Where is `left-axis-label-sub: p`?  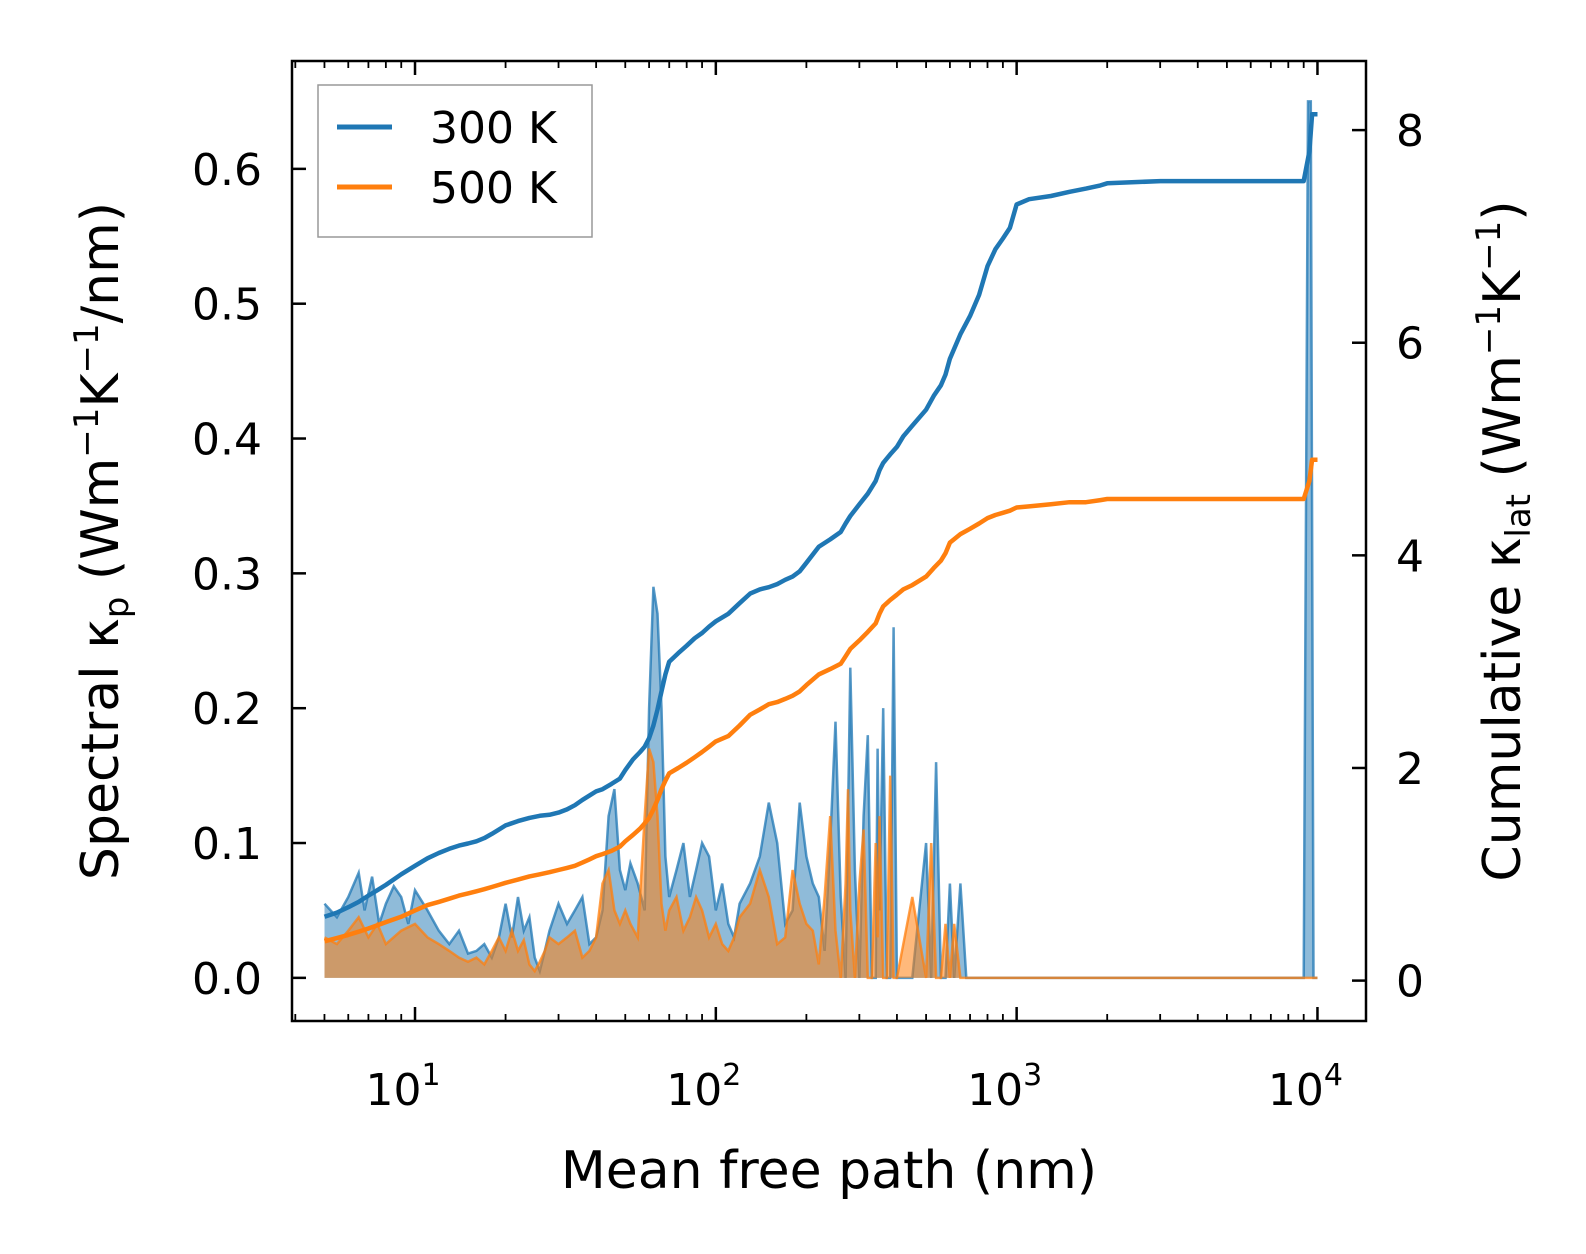
left-axis-label-sub: p is located at coordinates (117, 608).